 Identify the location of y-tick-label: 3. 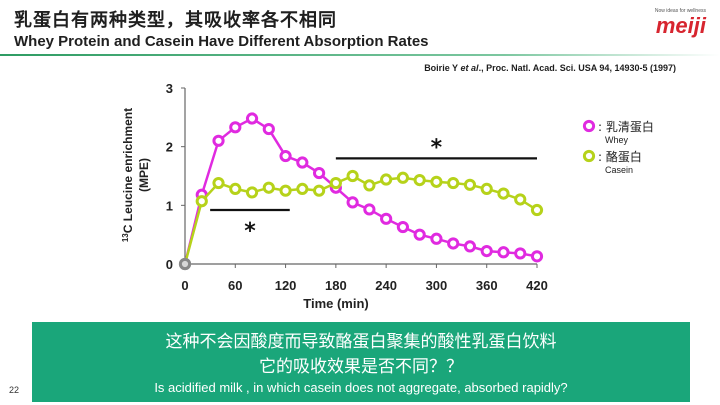
(169, 88).